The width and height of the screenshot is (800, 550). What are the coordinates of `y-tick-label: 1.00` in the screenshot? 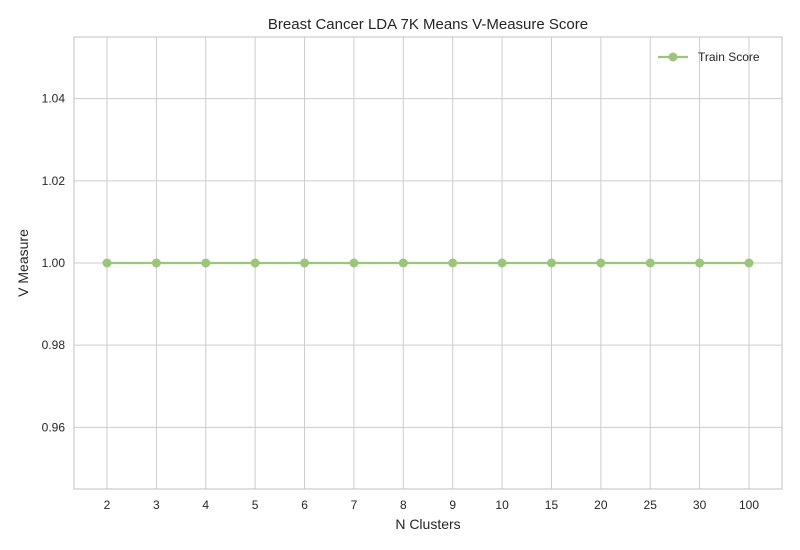 It's located at (54, 263).